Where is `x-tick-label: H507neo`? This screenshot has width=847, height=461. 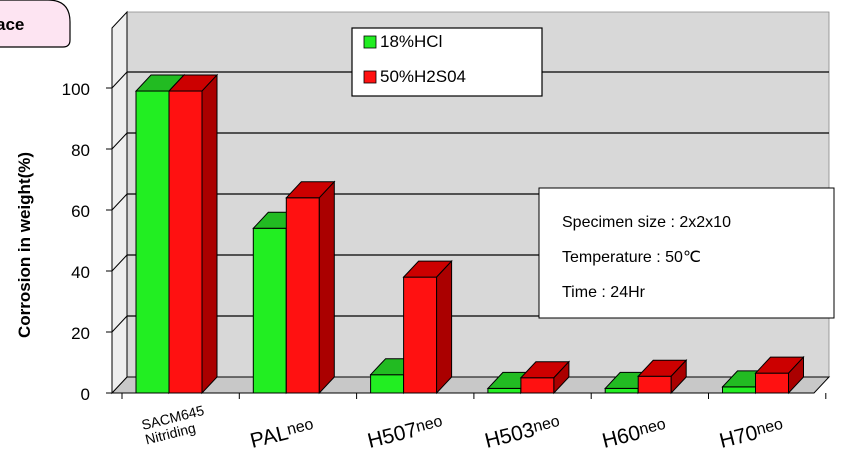 x-tick-label: H507neo is located at coordinates (405, 432).